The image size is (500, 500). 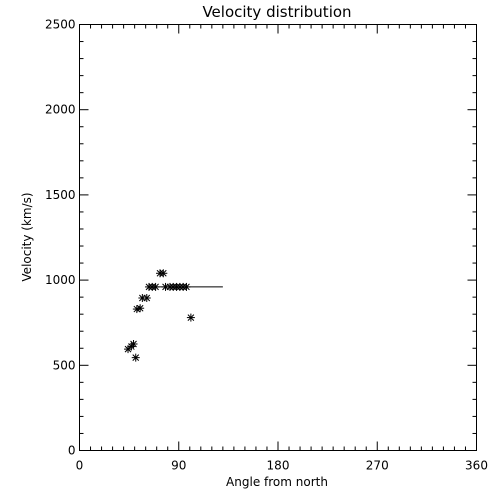 I want to click on x-tick-label: 180, so click(x=278, y=466).